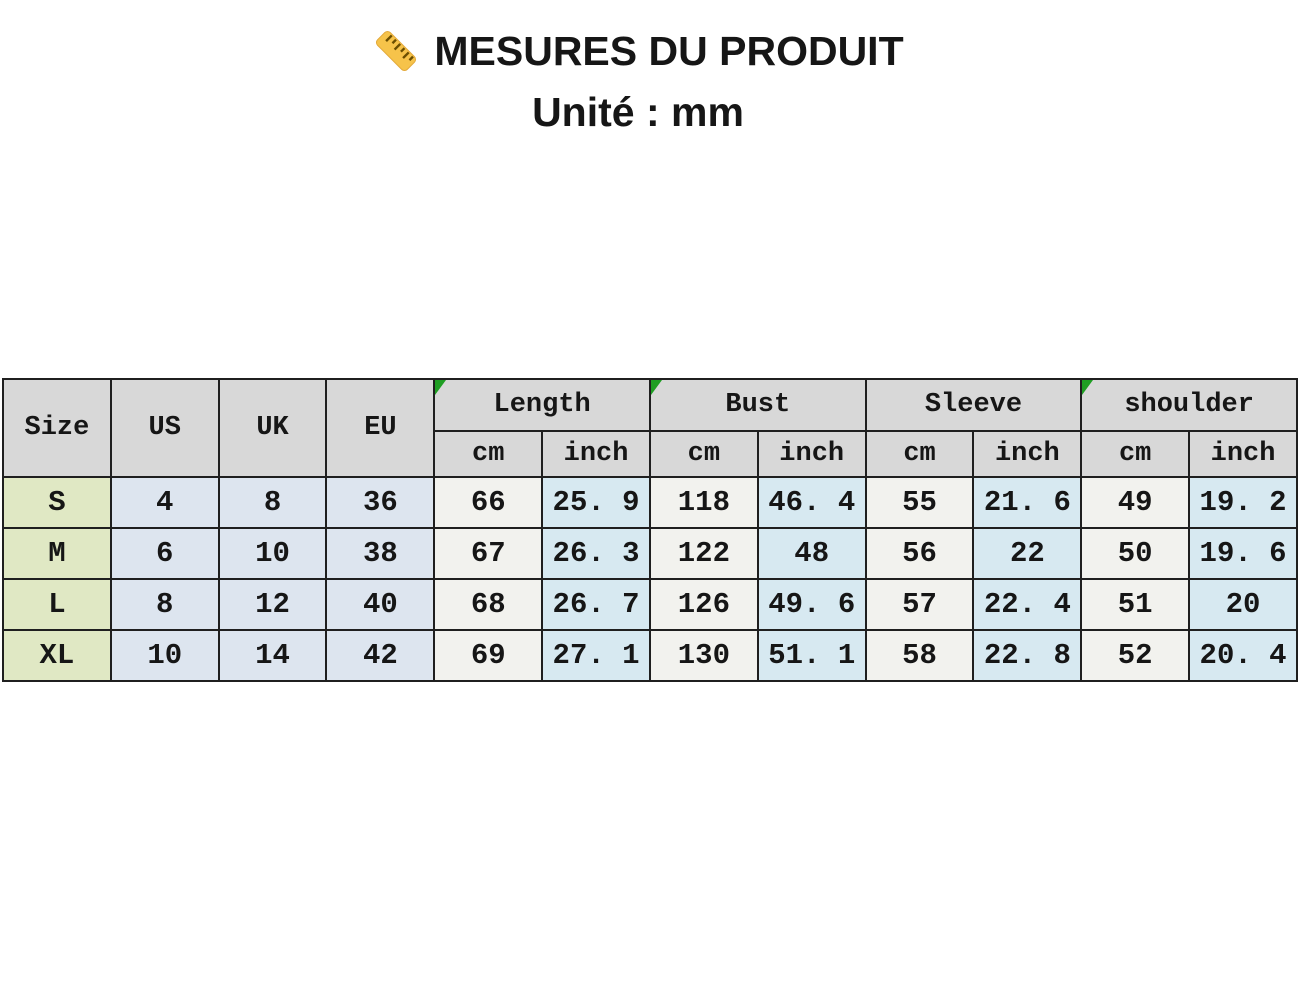 Image resolution: width=1300 pixels, height=1000 pixels. What do you see at coordinates (380, 604) in the screenshot?
I see `eu-value: 40` at bounding box center [380, 604].